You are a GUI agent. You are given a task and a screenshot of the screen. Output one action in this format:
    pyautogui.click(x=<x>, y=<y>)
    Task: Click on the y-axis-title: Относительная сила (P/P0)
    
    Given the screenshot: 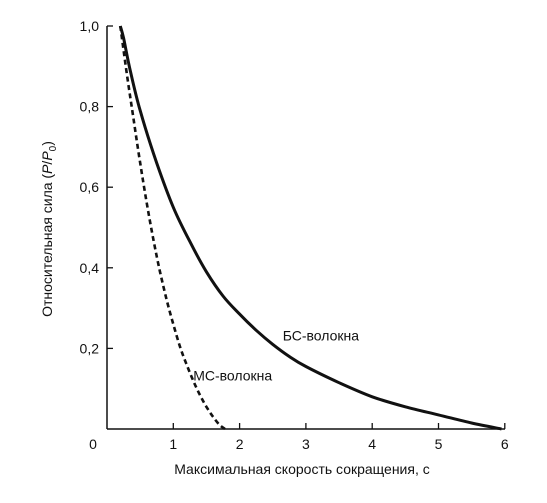 What is the action you would take?
    pyautogui.click(x=49, y=229)
    